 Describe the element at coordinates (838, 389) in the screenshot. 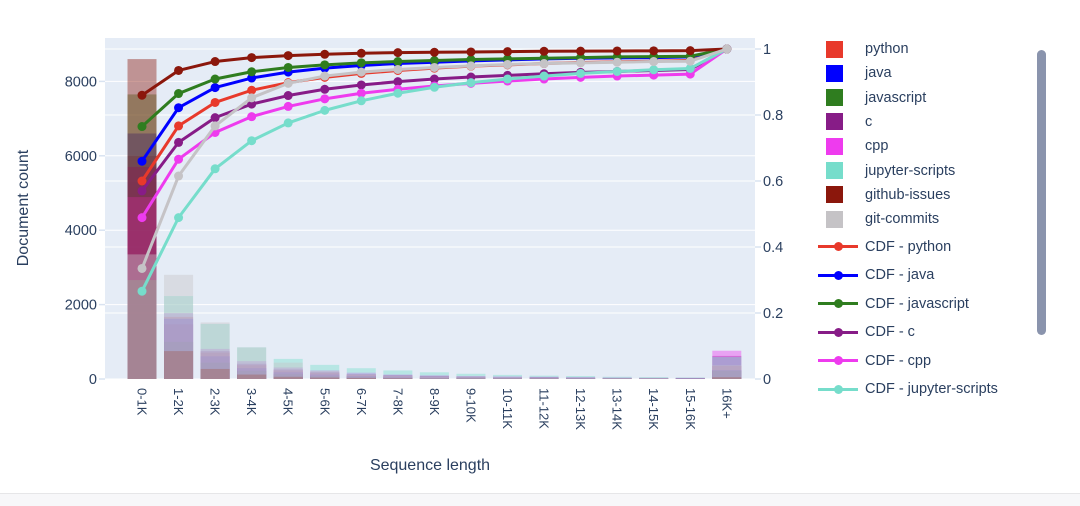

I see `legend-swatch-marker` at that location.